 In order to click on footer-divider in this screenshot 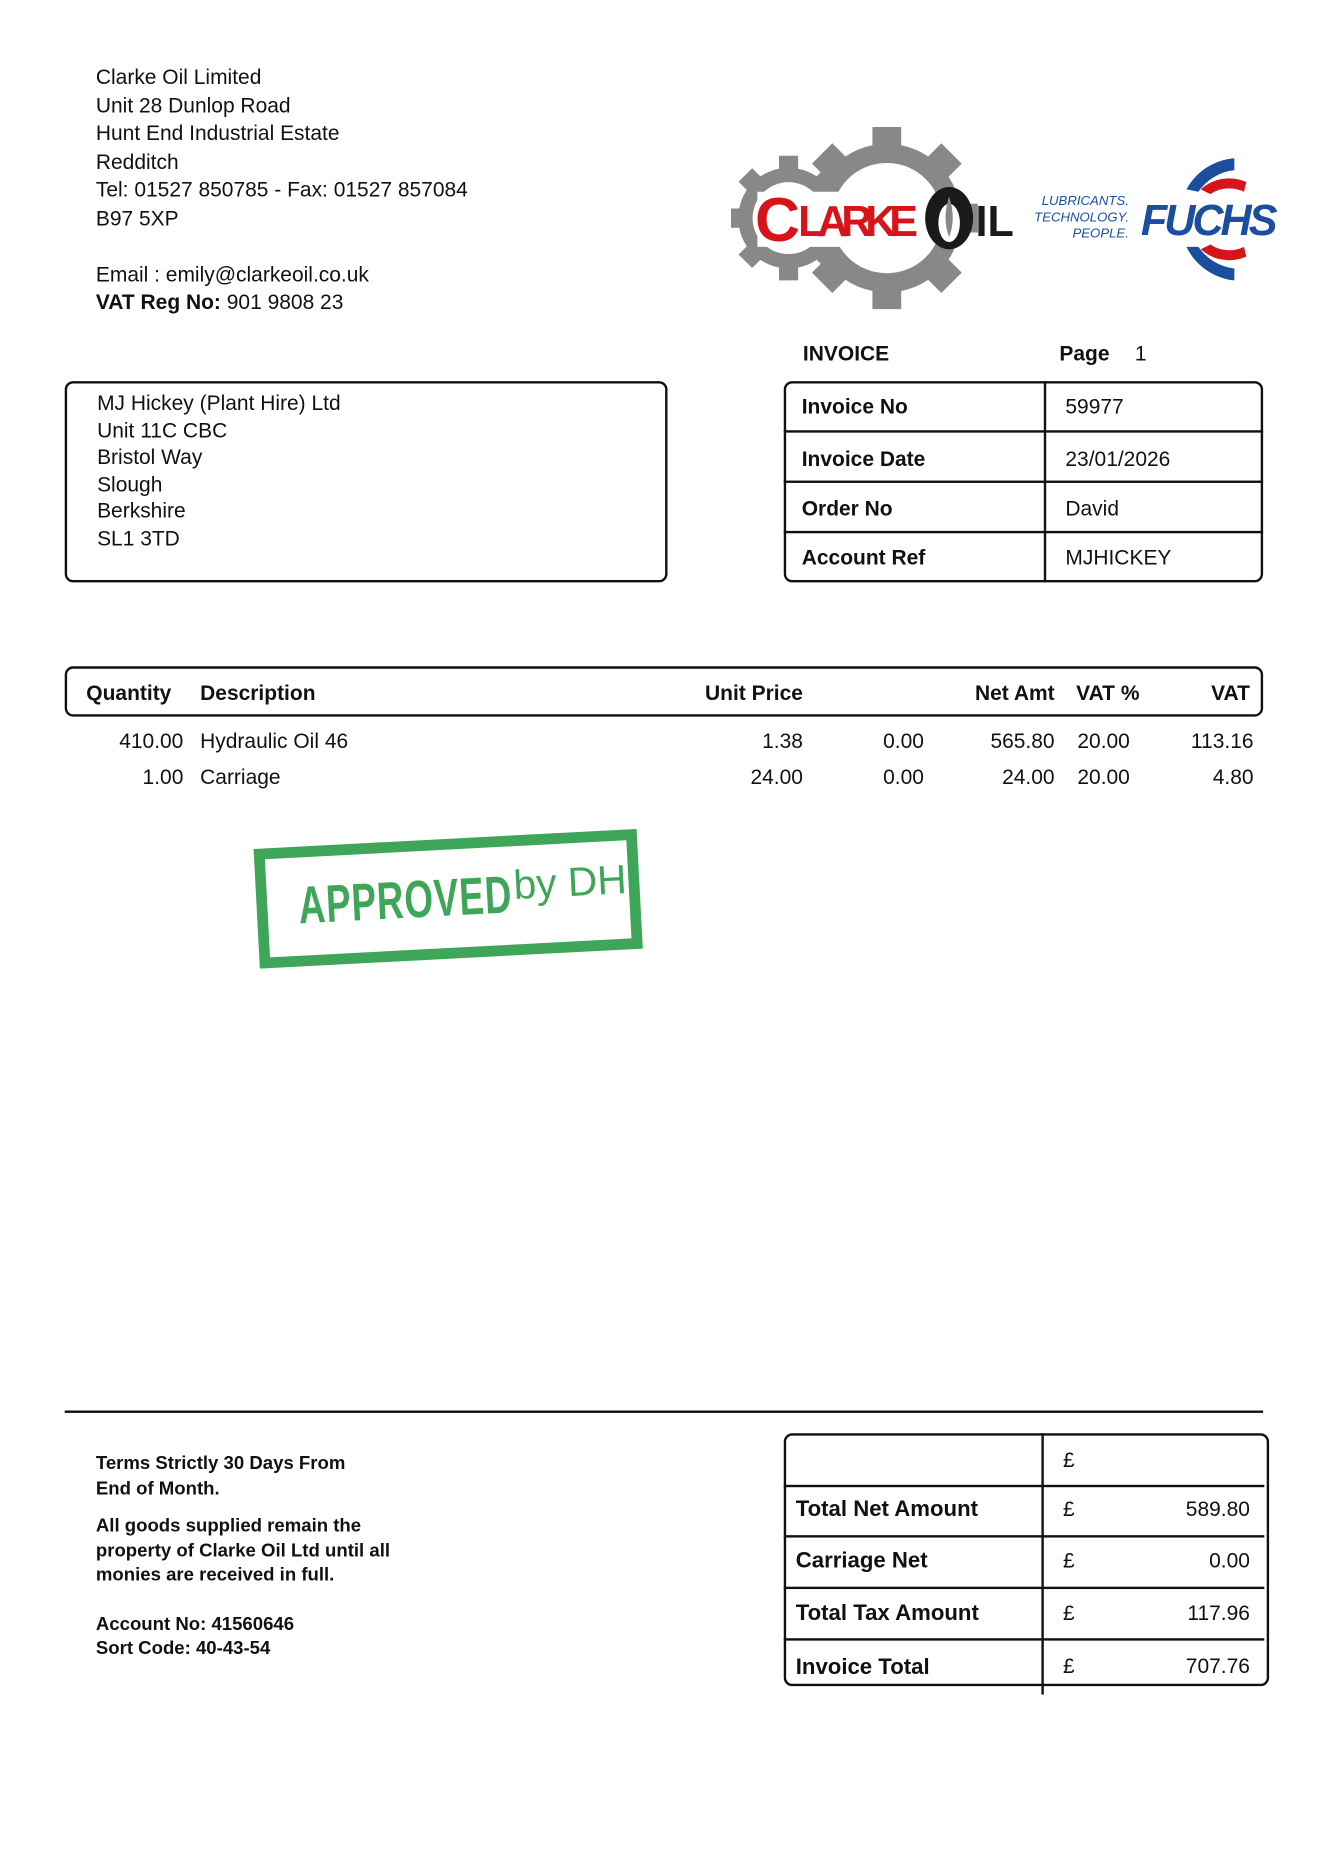, I will do `click(664, 1411)`.